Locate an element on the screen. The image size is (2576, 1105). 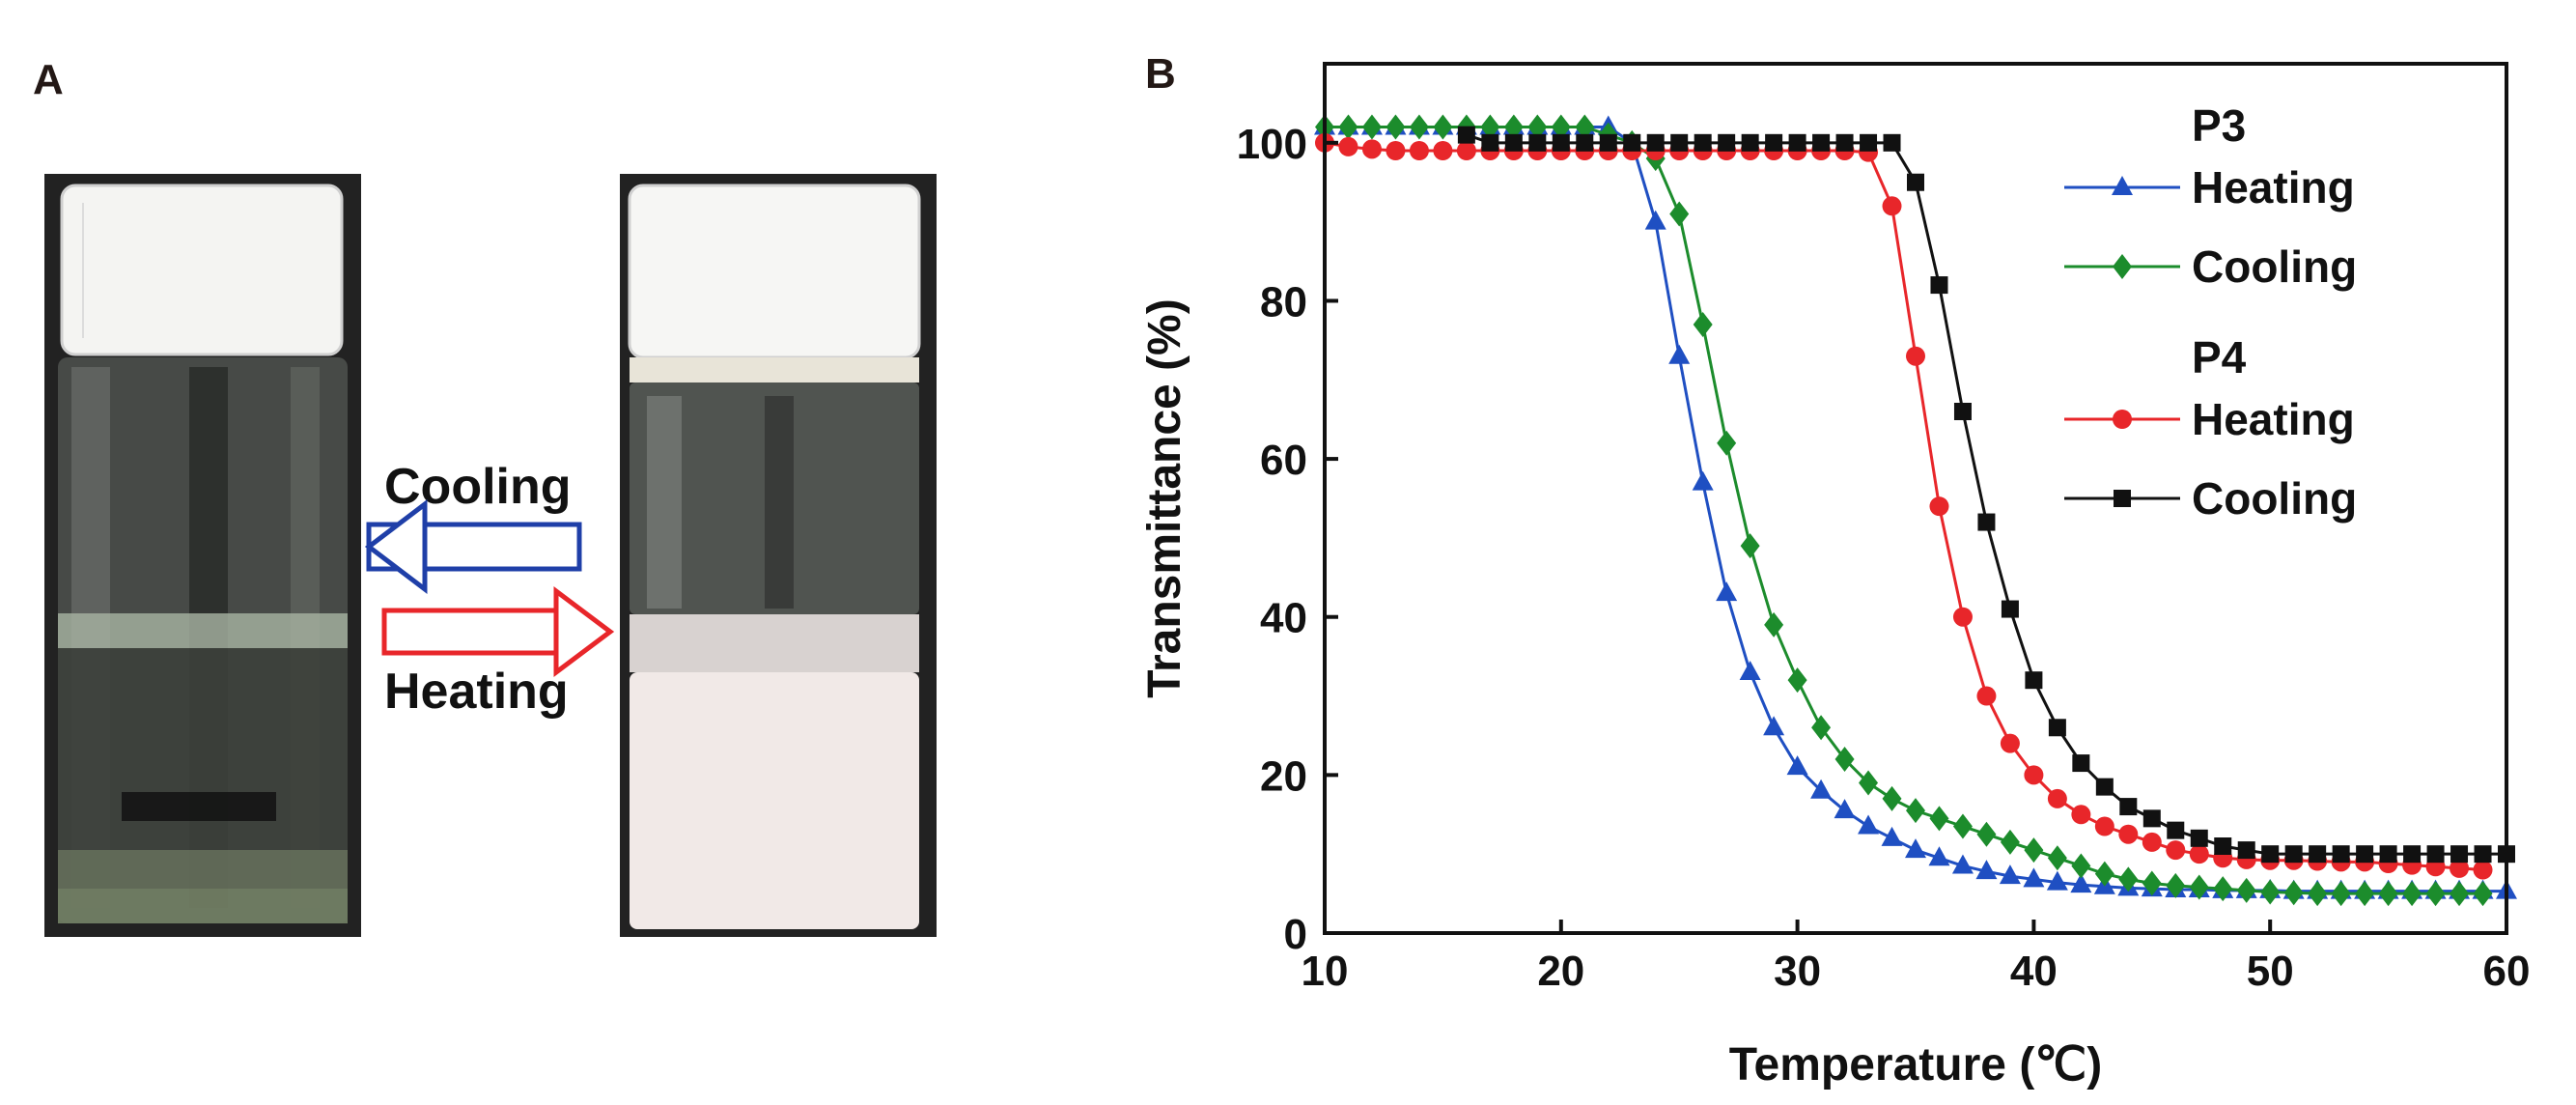
legend-entry: Heating is located at coordinates (2210, 187).